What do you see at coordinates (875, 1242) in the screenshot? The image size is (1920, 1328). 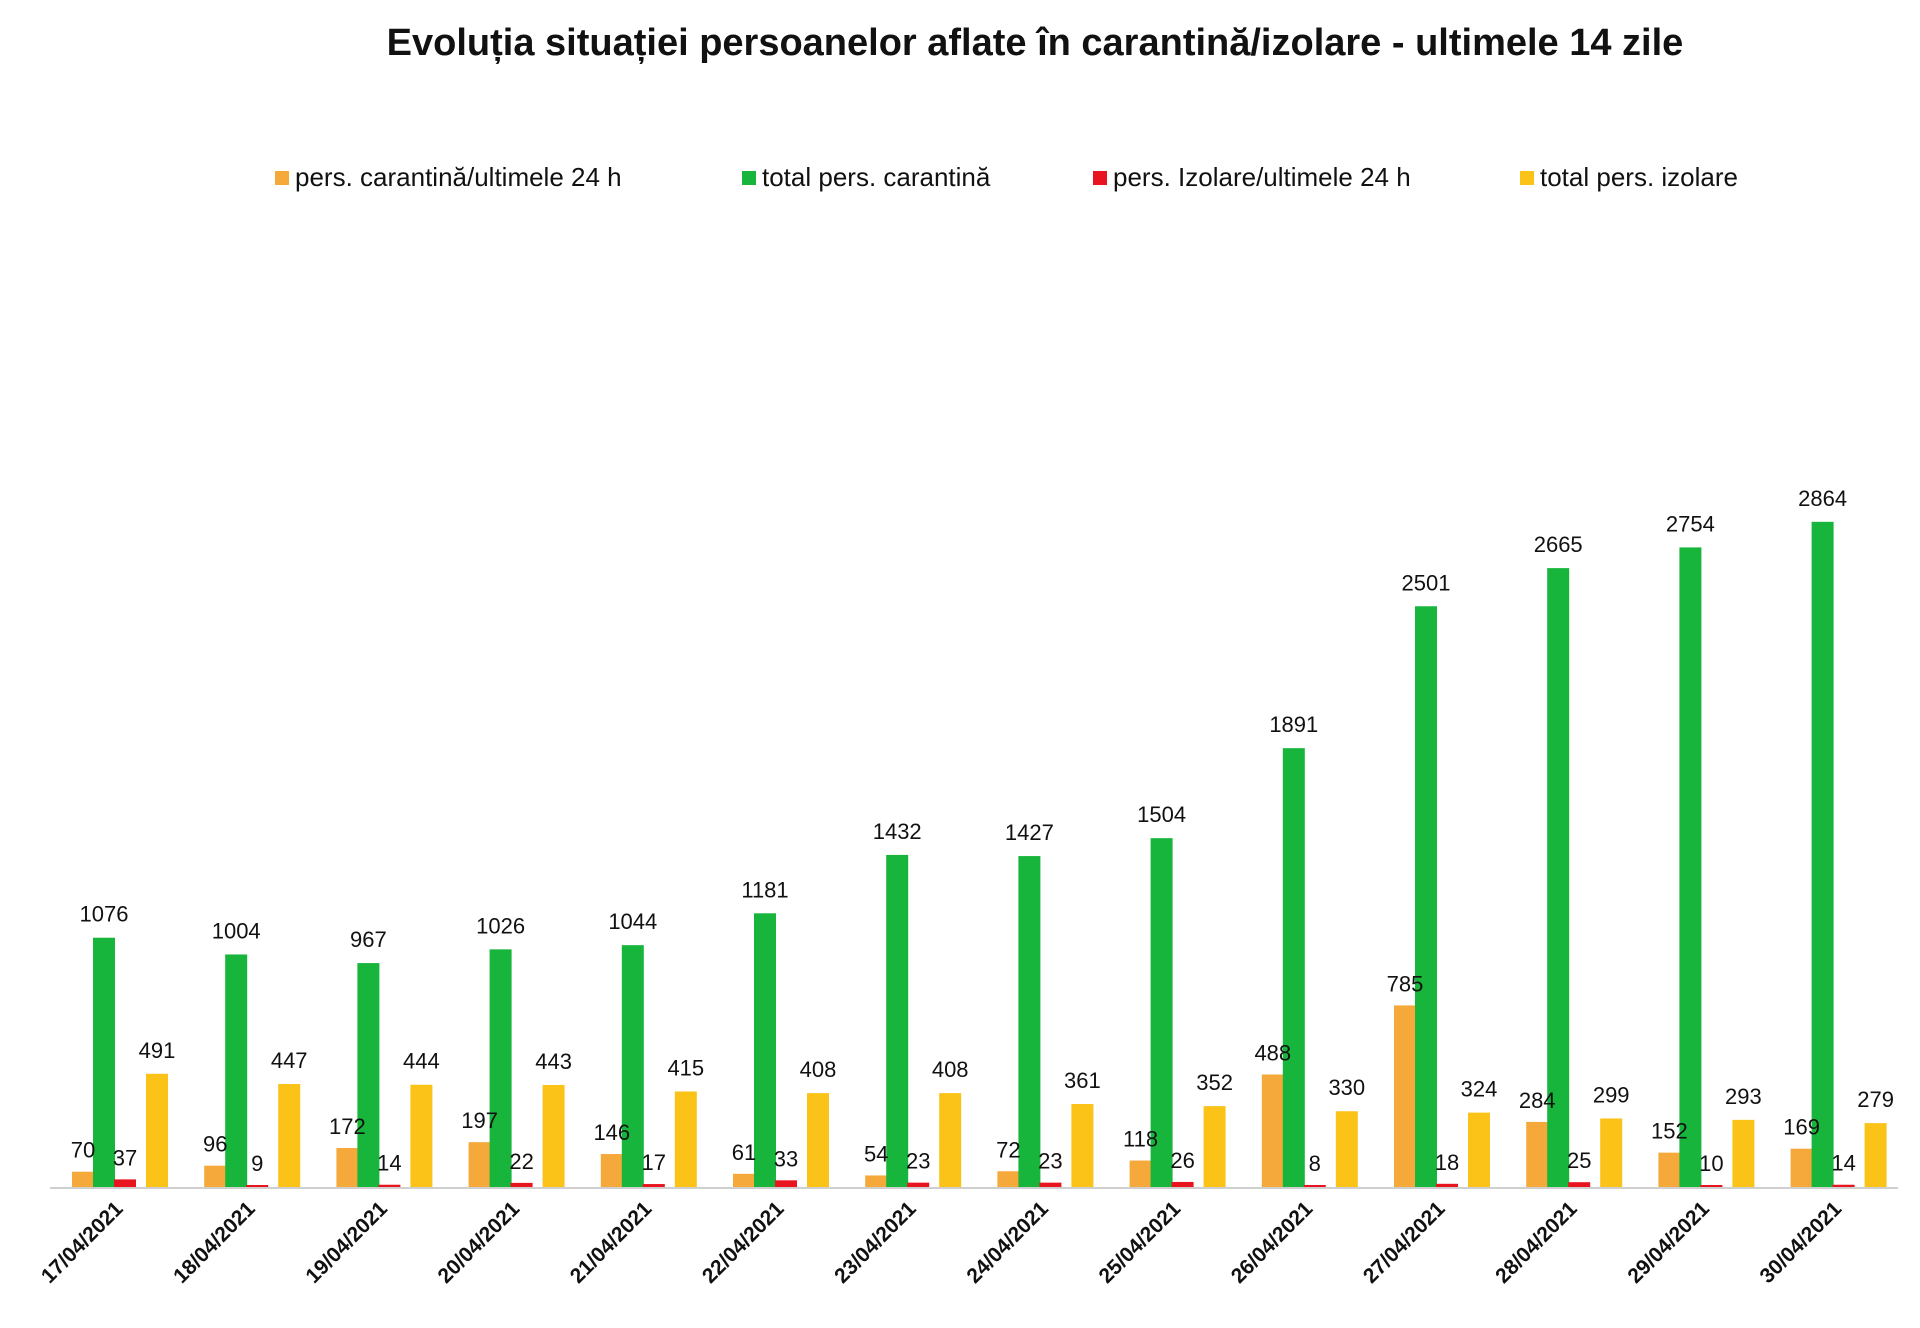 I see `x-tick-label: 23/04/2021` at bounding box center [875, 1242].